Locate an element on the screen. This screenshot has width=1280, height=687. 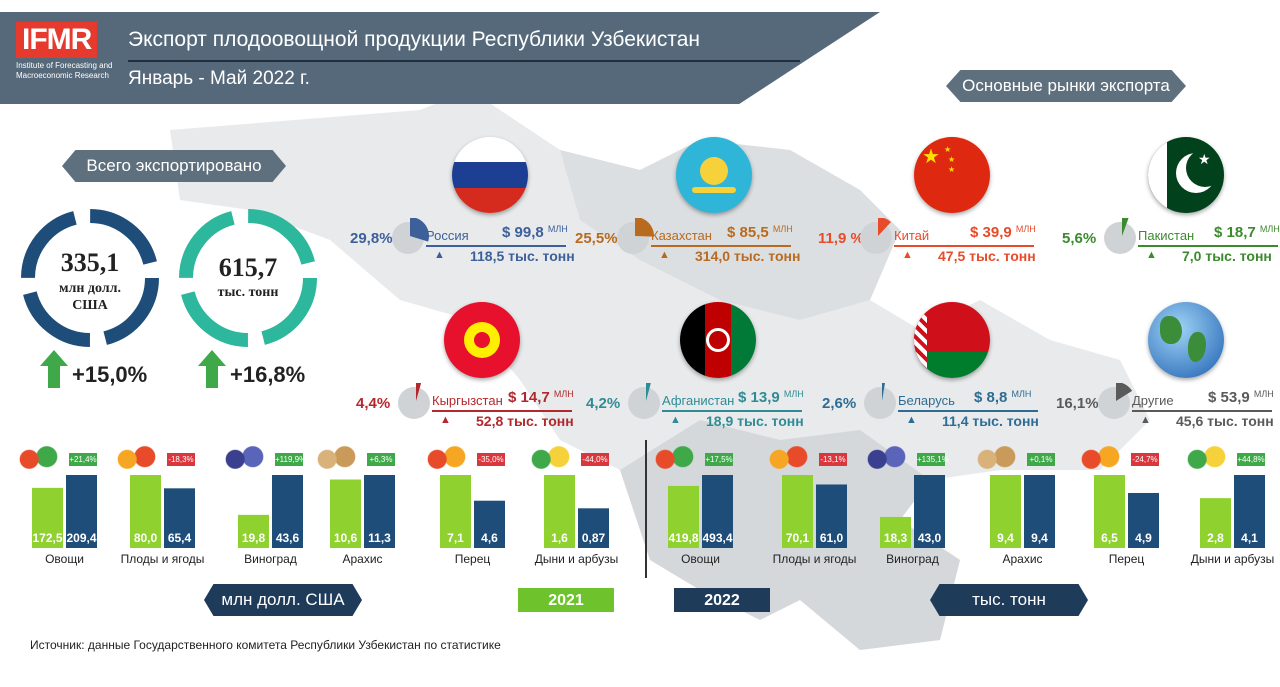
title-divider is located at coordinates (464, 61).